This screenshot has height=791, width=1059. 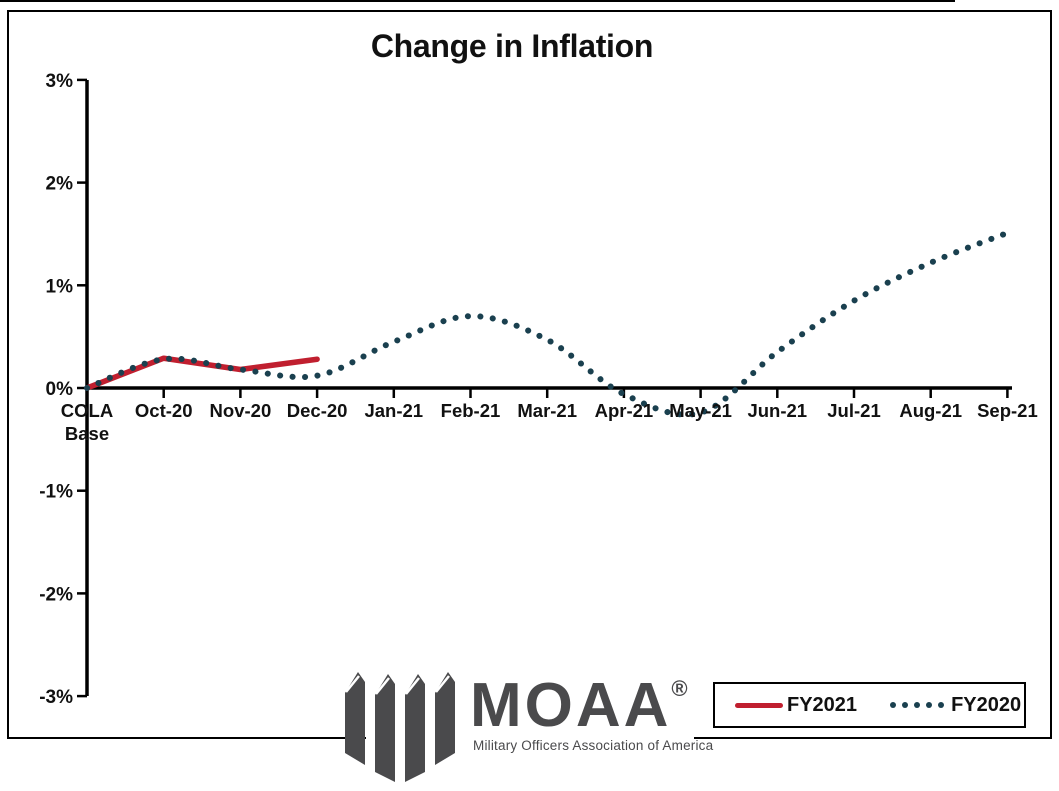 I want to click on x-axis-label: Mar-21, so click(x=547, y=410).